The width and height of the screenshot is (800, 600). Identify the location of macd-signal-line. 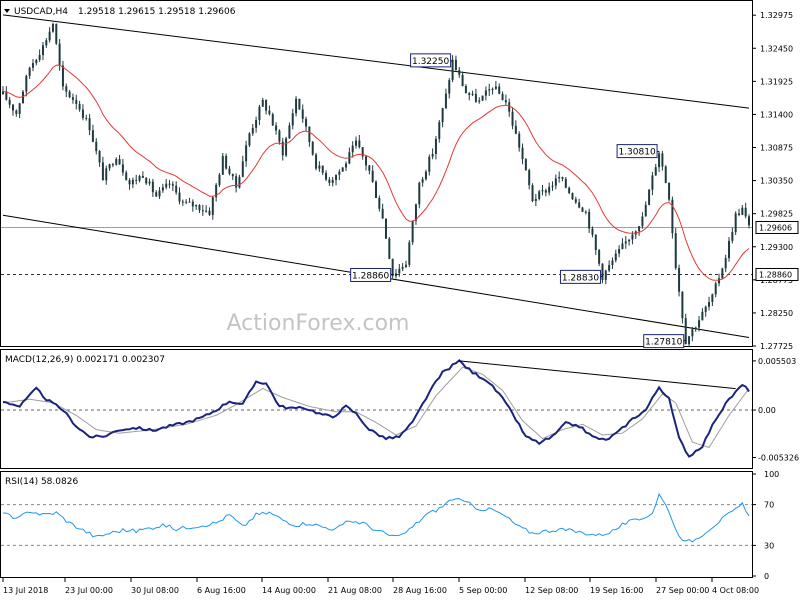
(376, 407).